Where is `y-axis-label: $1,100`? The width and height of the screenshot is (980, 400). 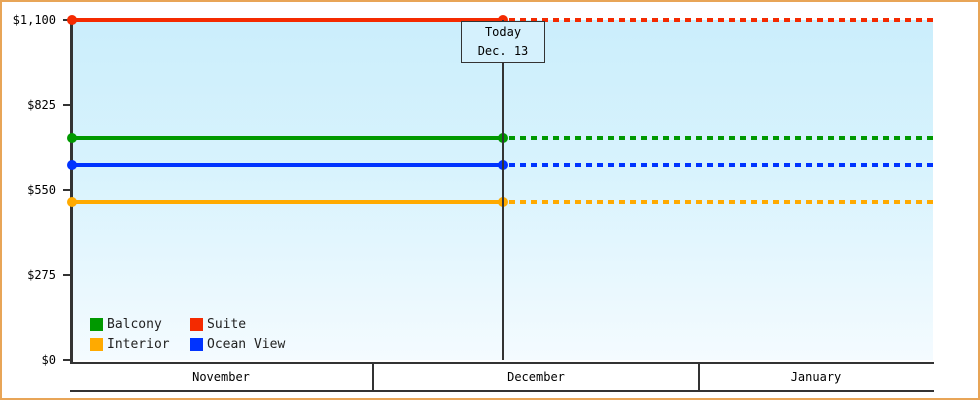
y-axis-label: $1,100 is located at coordinates (34, 20).